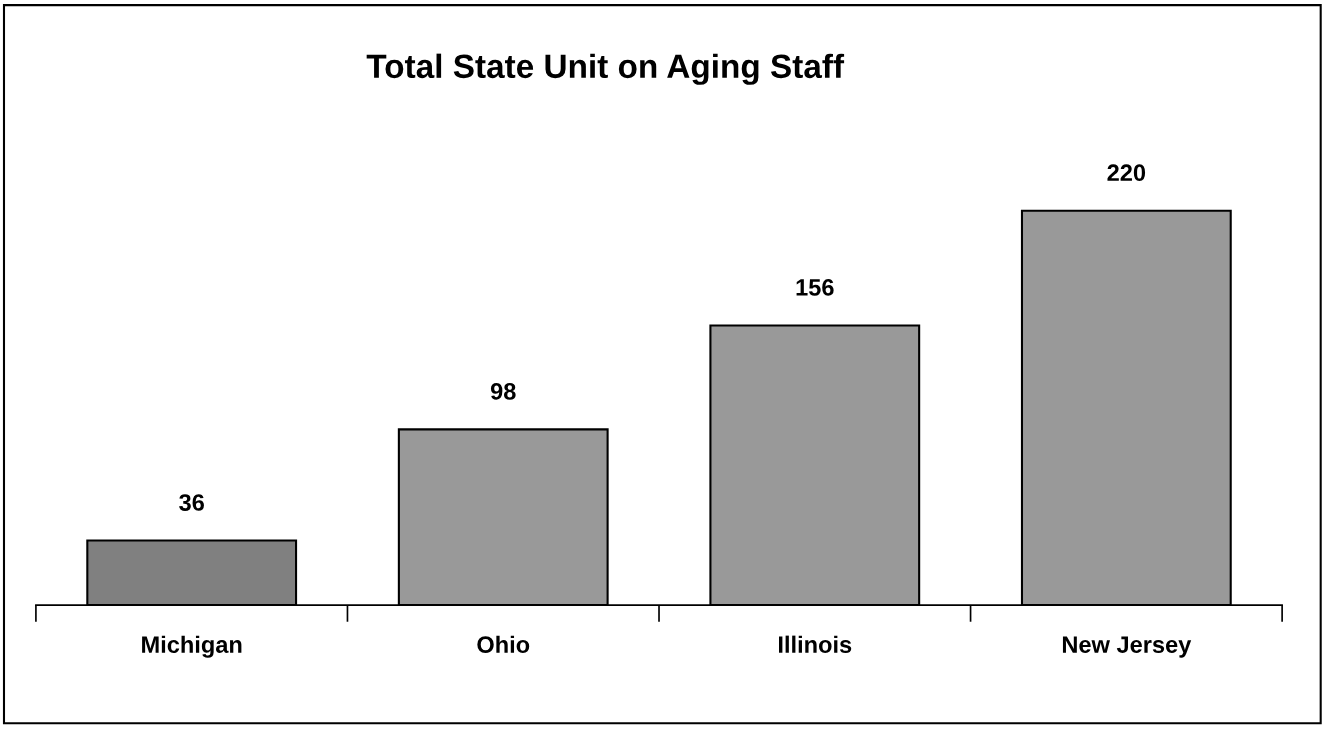  I want to click on x-tick-label: Illinois, so click(815, 644).